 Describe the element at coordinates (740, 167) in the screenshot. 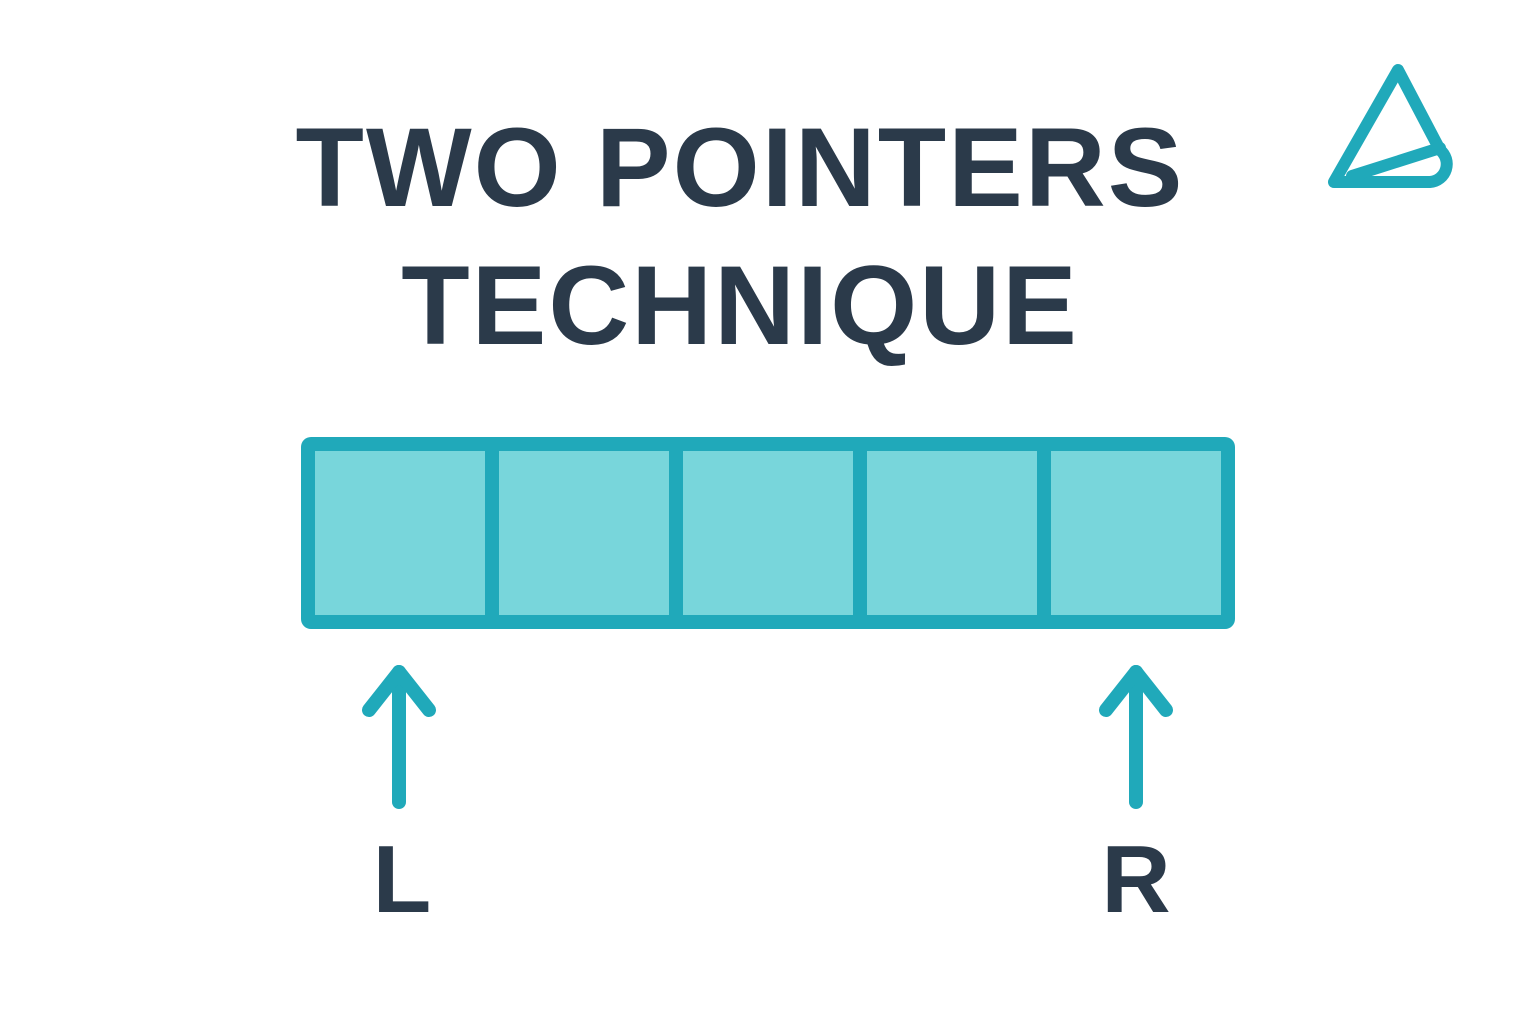

I see `title-line-1: TWO POINTERS` at that location.